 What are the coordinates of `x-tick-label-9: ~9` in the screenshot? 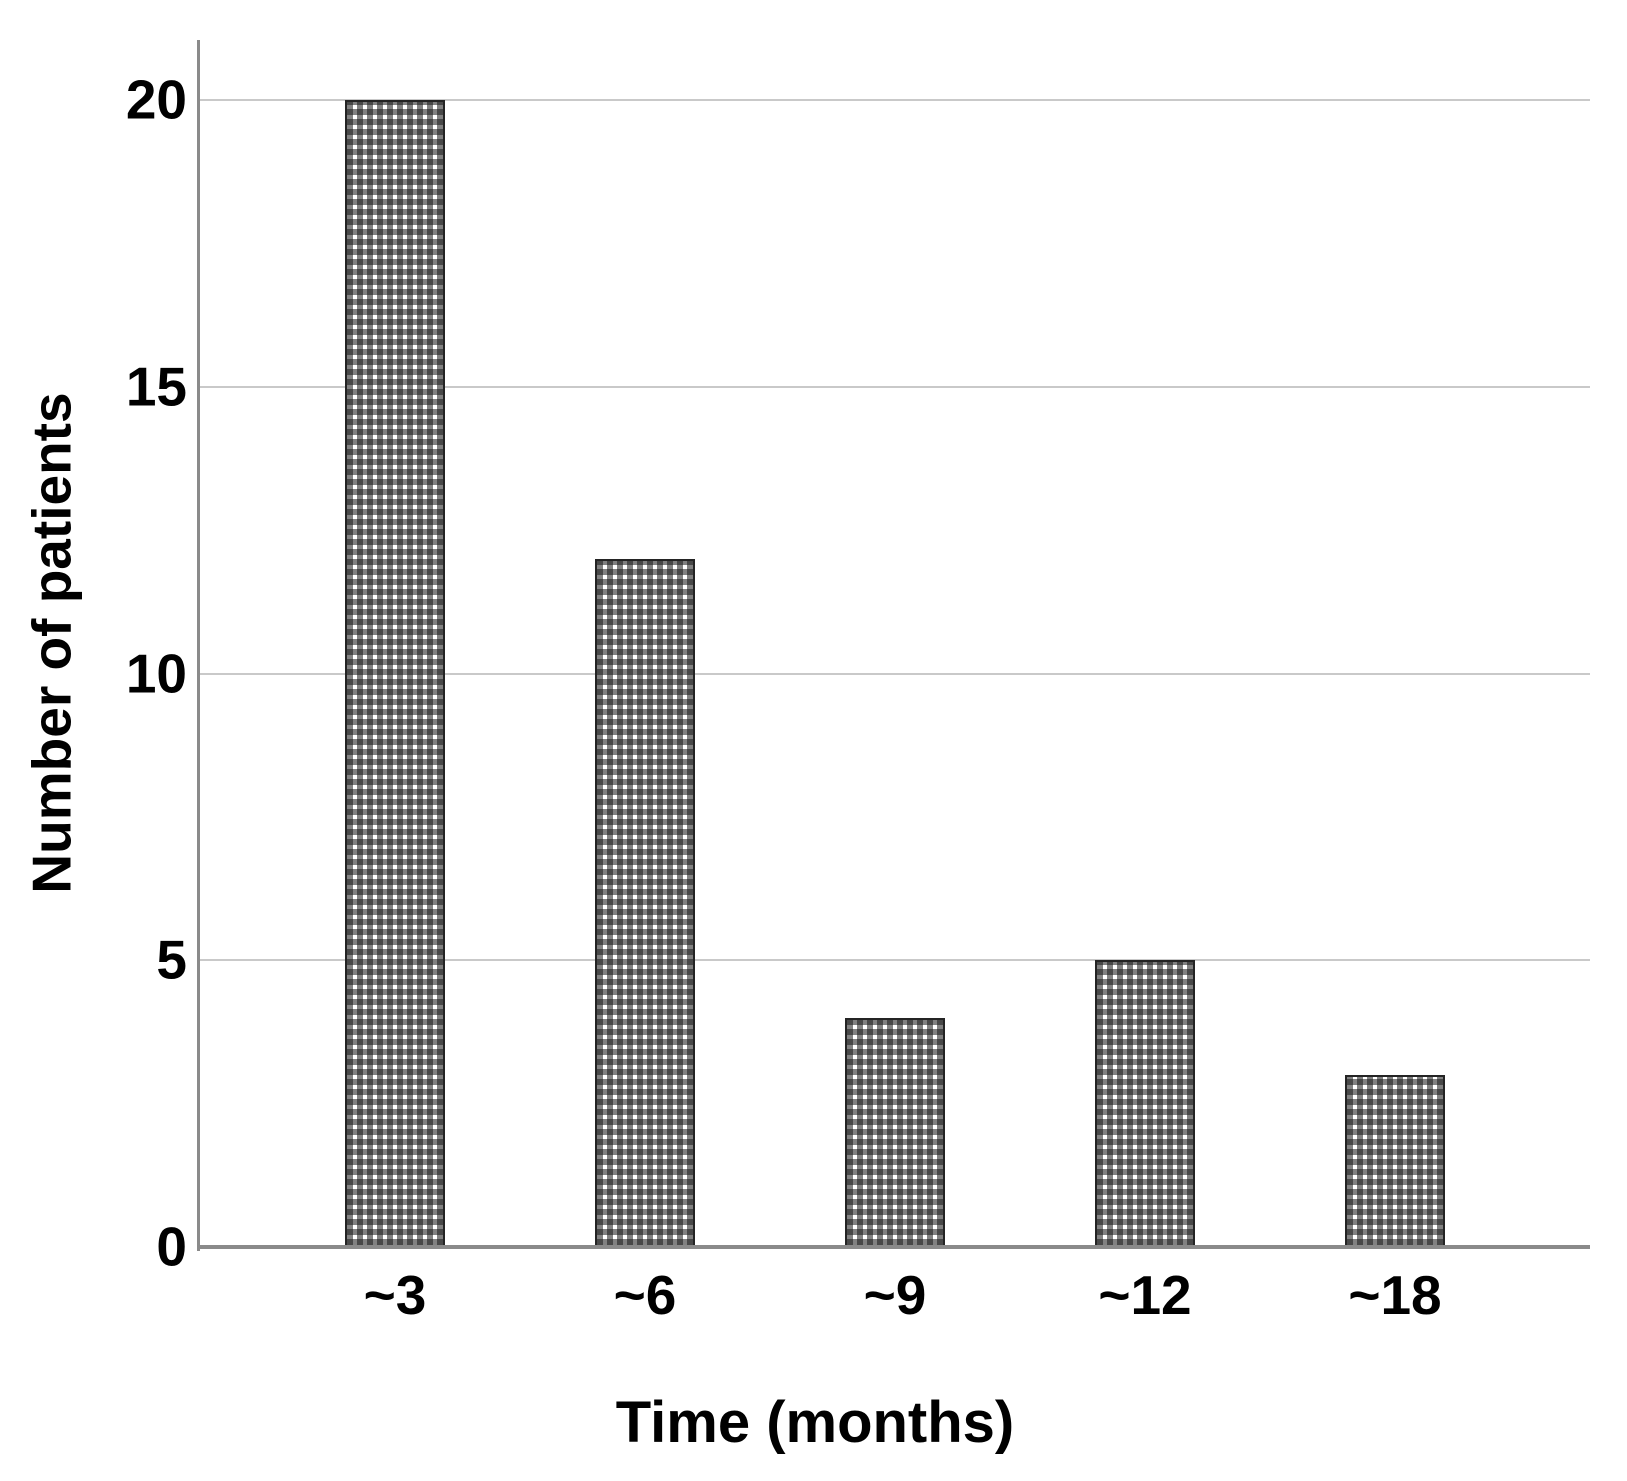 It's located at (895, 1295).